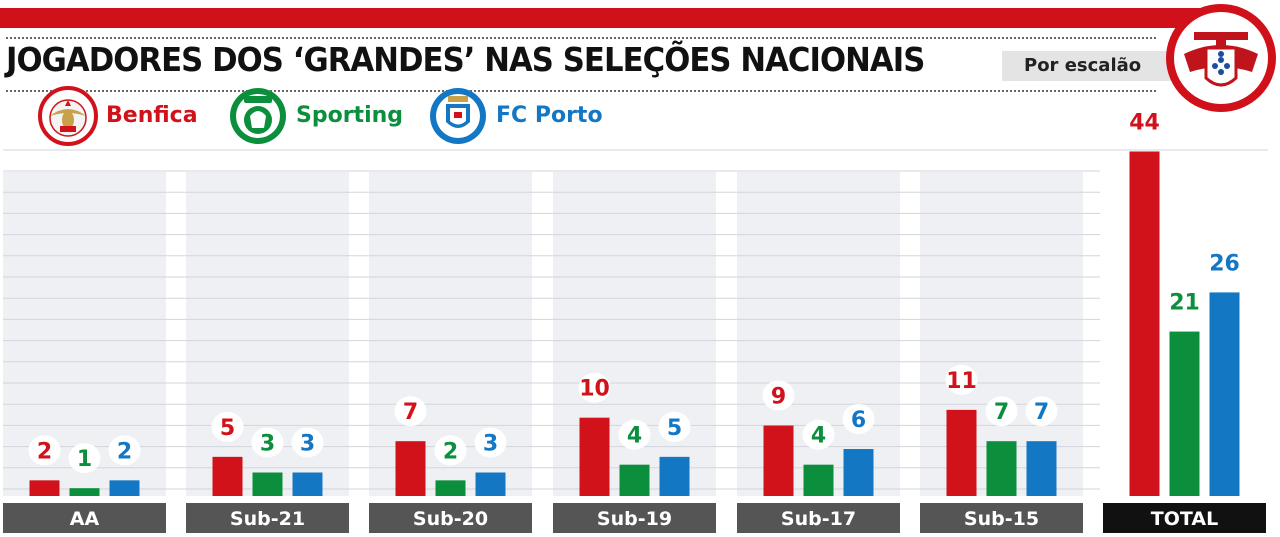  I want to click on category-label-sub-15: Sub-15, so click(1001, 519).